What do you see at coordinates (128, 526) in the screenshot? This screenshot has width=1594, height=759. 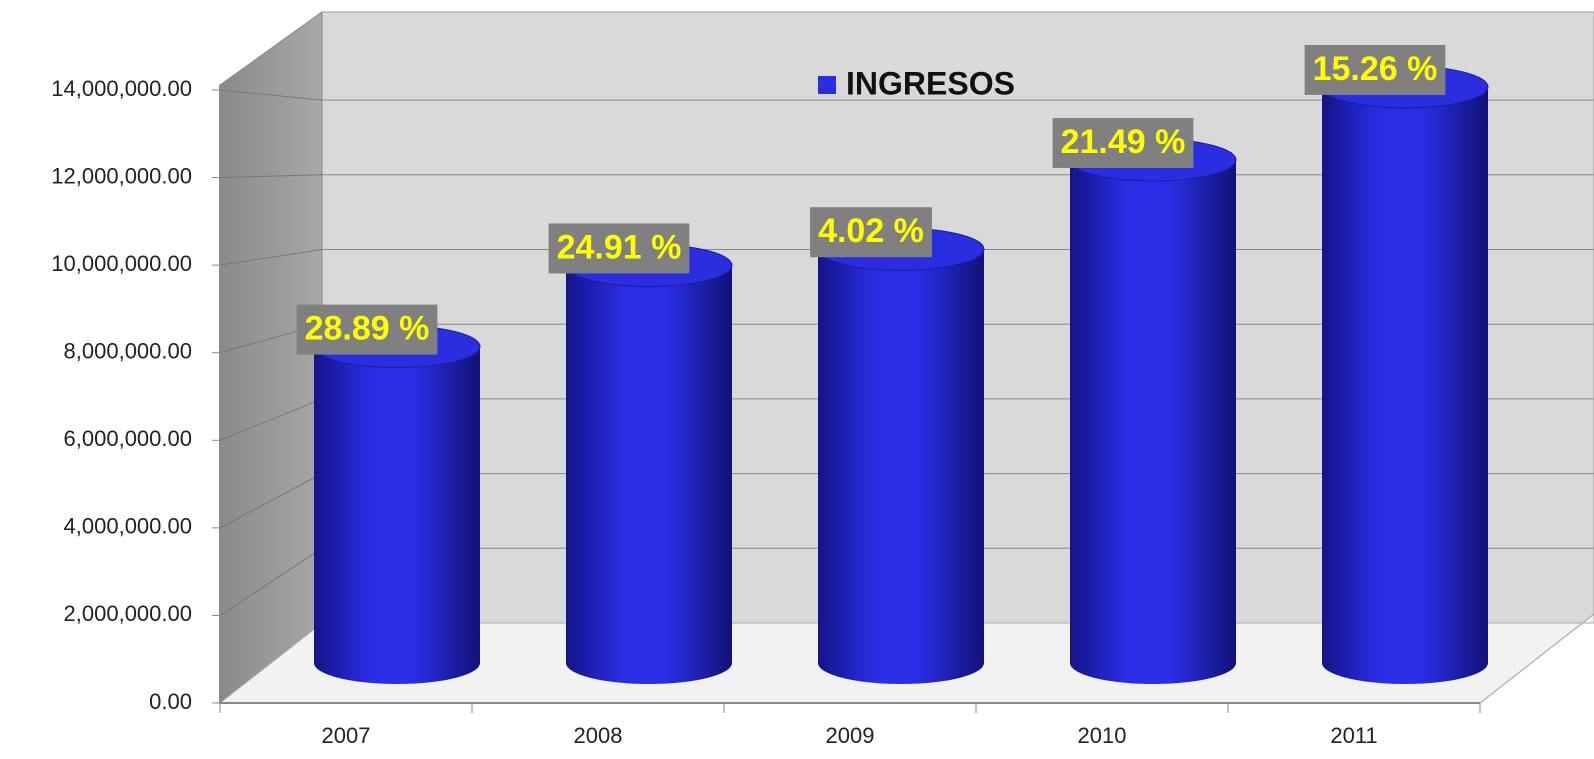 I see `y-tick-label: 4,000,000.00` at bounding box center [128, 526].